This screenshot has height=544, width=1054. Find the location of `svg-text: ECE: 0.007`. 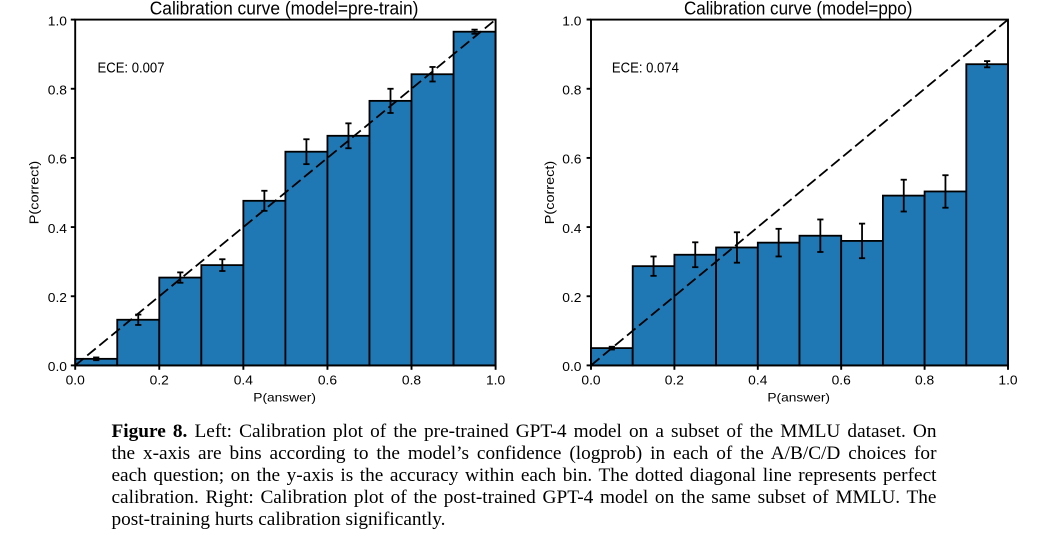

svg-text: ECE: 0.007 is located at coordinates (131, 69).